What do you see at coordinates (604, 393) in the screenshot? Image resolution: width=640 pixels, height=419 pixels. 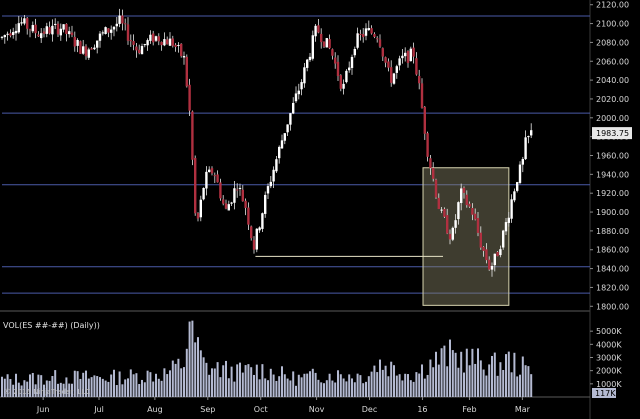 I see `last-volume-marker: 117K` at bounding box center [604, 393].